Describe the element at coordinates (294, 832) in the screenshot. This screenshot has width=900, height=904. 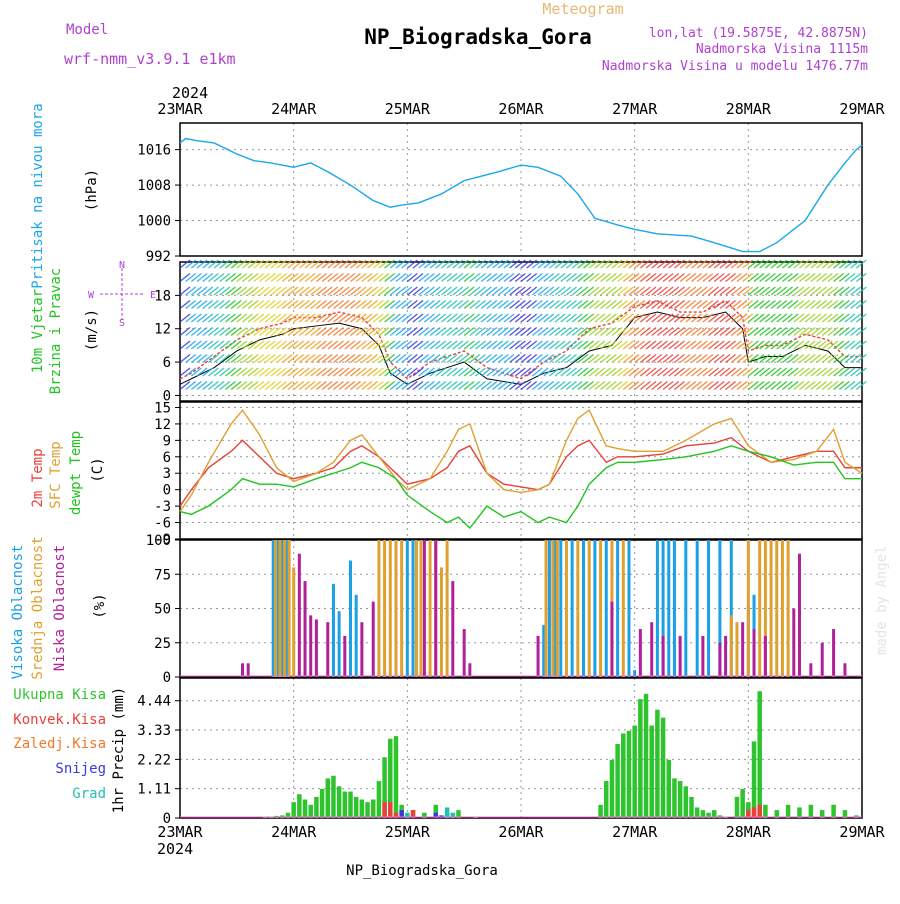
I see `date-label-bottom: 24MAR` at that location.